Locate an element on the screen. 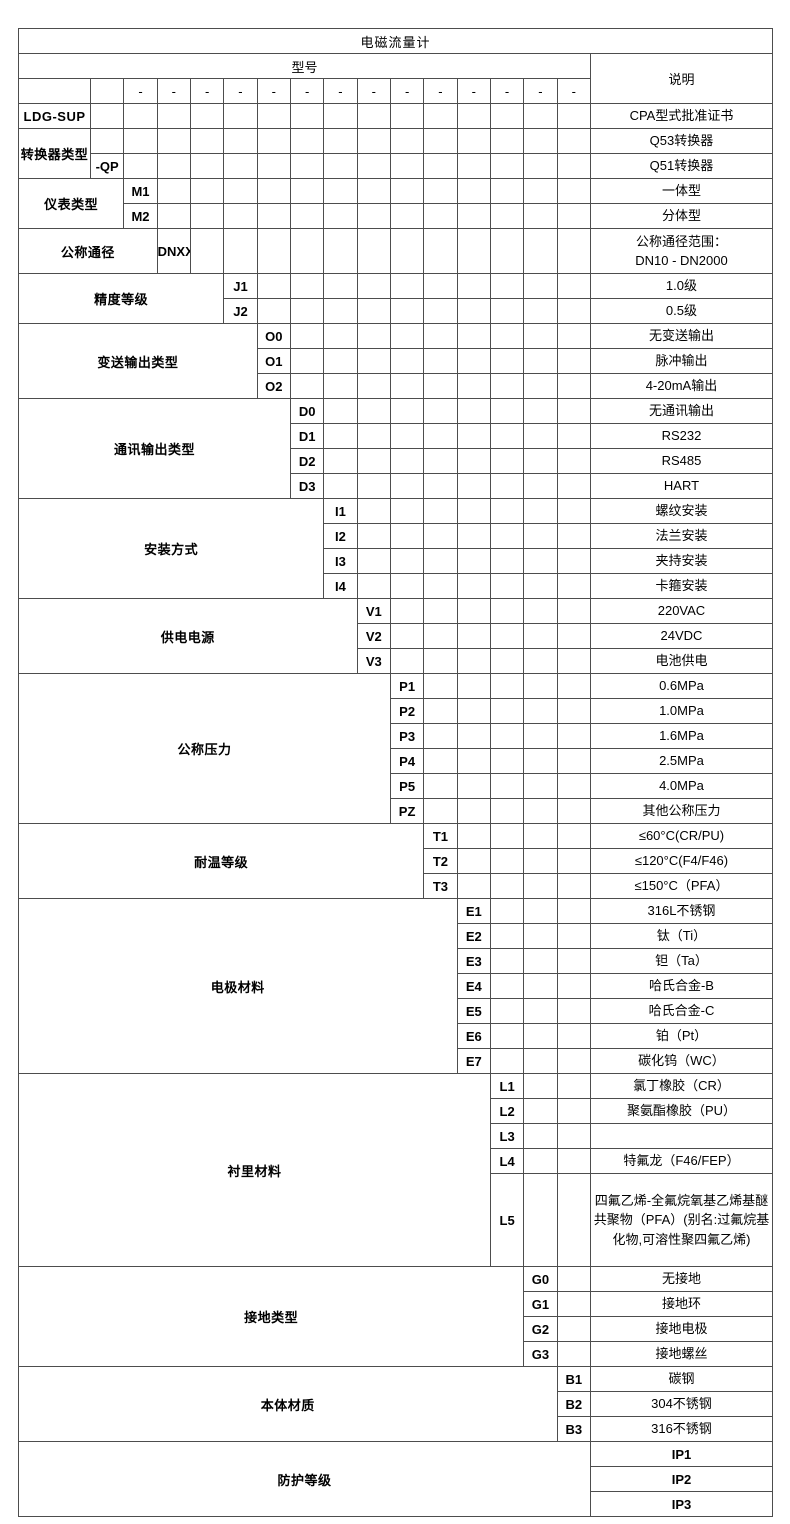 The height and width of the screenshot is (1524, 790). table-row: D2 RS485 is located at coordinates (396, 461).